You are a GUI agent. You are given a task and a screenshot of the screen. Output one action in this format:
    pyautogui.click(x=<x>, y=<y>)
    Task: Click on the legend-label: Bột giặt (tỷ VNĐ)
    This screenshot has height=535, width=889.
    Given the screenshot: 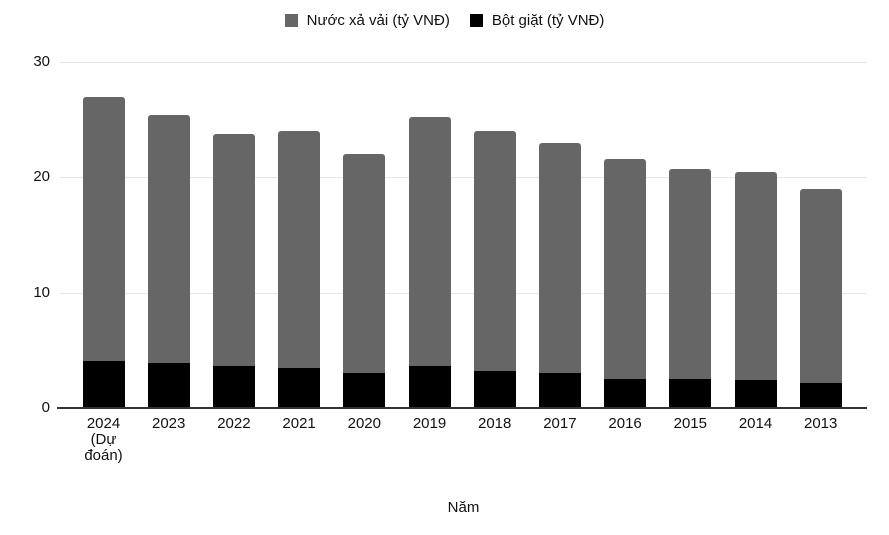 What is the action you would take?
    pyautogui.click(x=548, y=20)
    